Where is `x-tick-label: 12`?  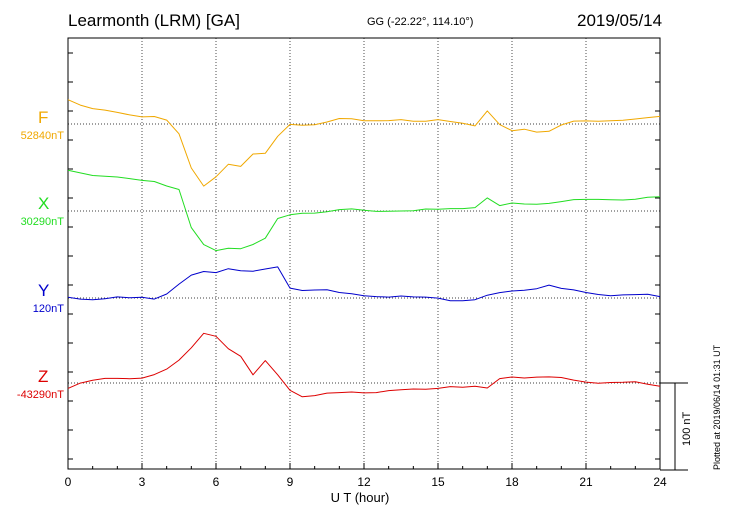
x-tick-label: 12 is located at coordinates (364, 482).